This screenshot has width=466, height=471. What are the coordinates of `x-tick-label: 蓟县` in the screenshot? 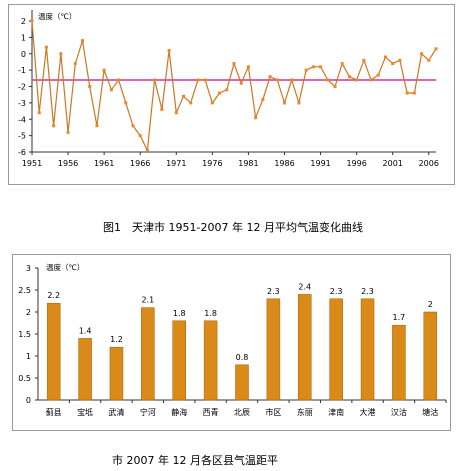 It's located at (54, 412).